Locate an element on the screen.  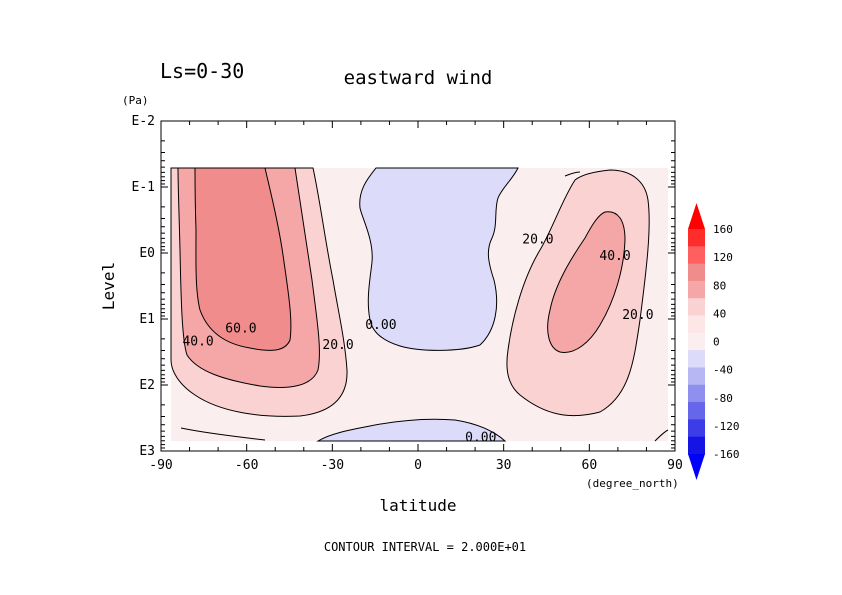
colorbar-label: -120 is located at coordinates (726, 426).